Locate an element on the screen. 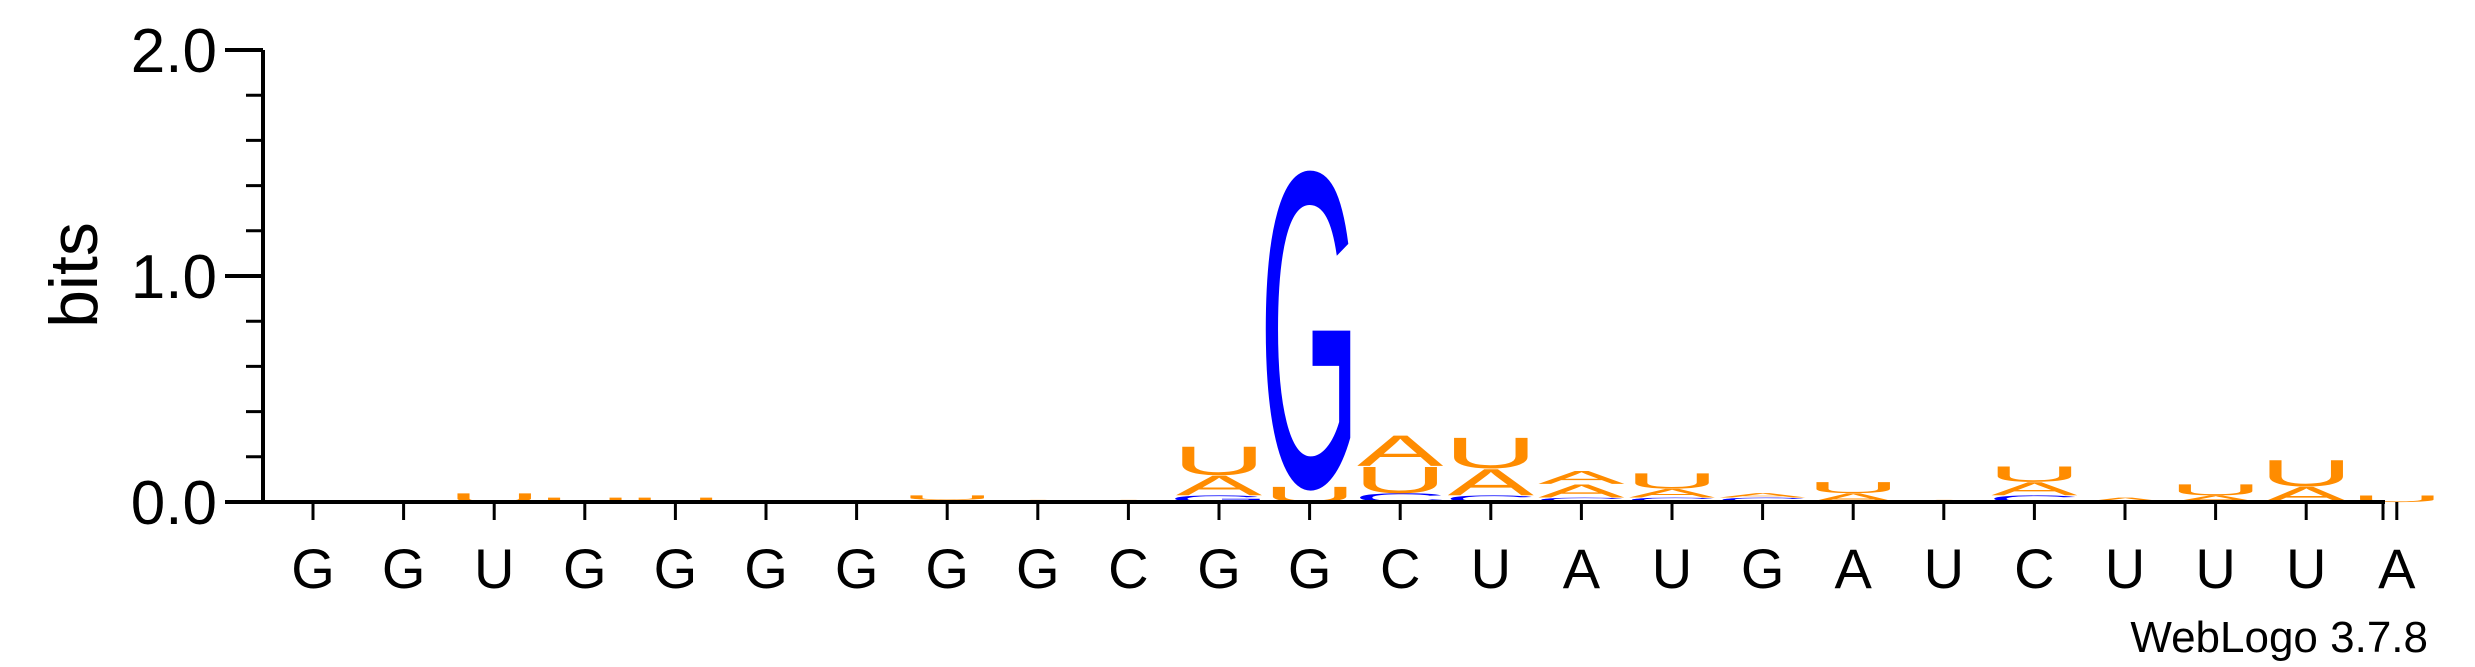 The height and width of the screenshot is (667, 2475). y-axis-label: bits is located at coordinates (74, 275).